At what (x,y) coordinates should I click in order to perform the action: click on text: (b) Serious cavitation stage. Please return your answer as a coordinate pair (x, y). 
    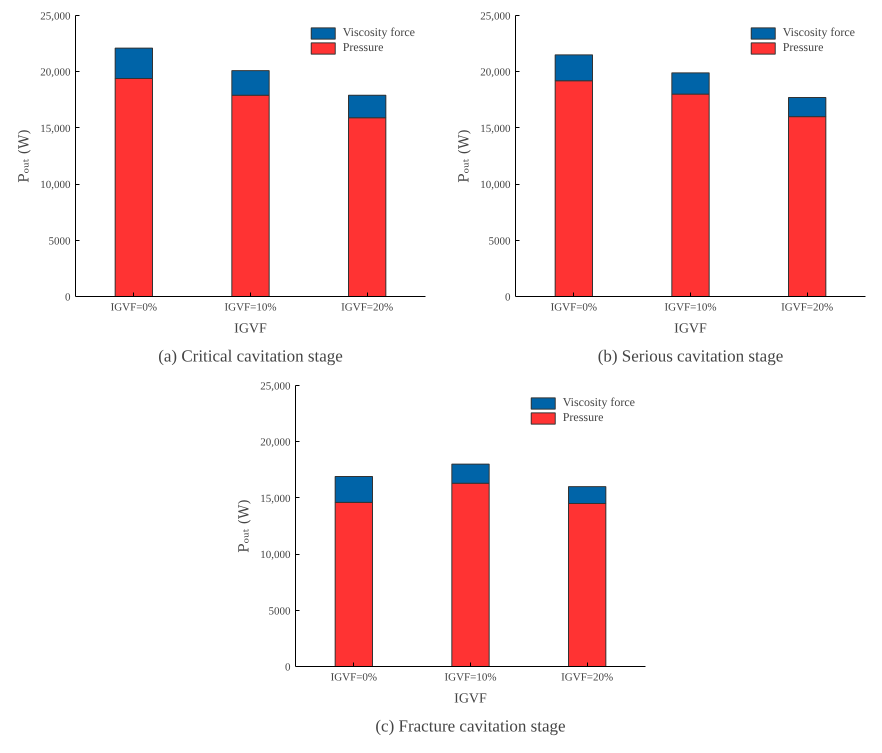
    Looking at the image, I should click on (691, 356).